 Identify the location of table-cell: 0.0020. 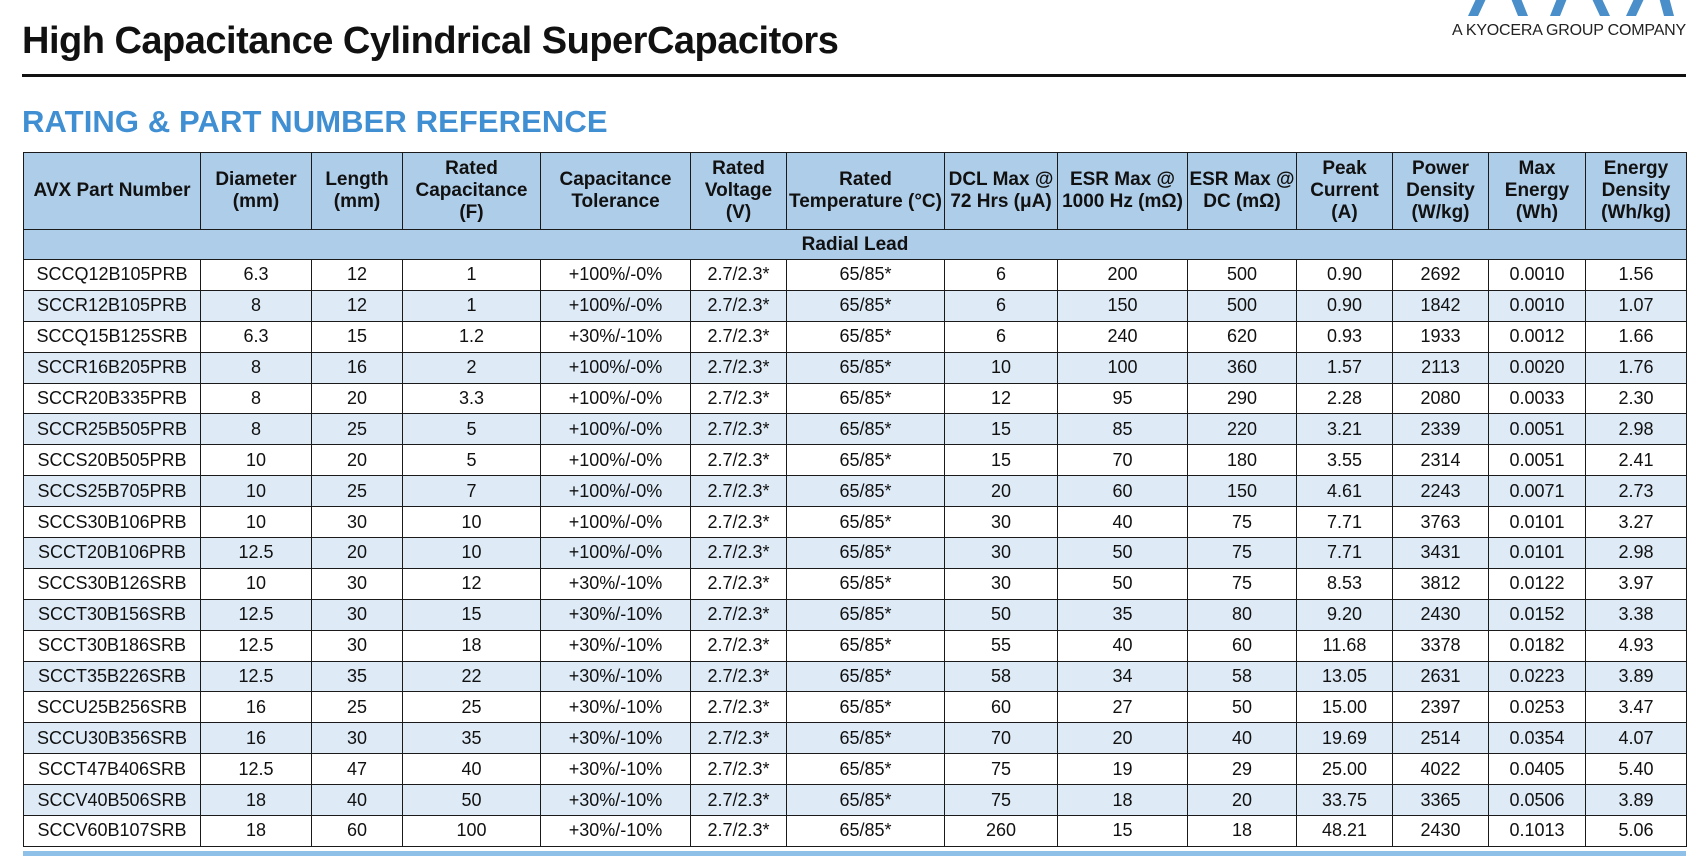
(1537, 367).